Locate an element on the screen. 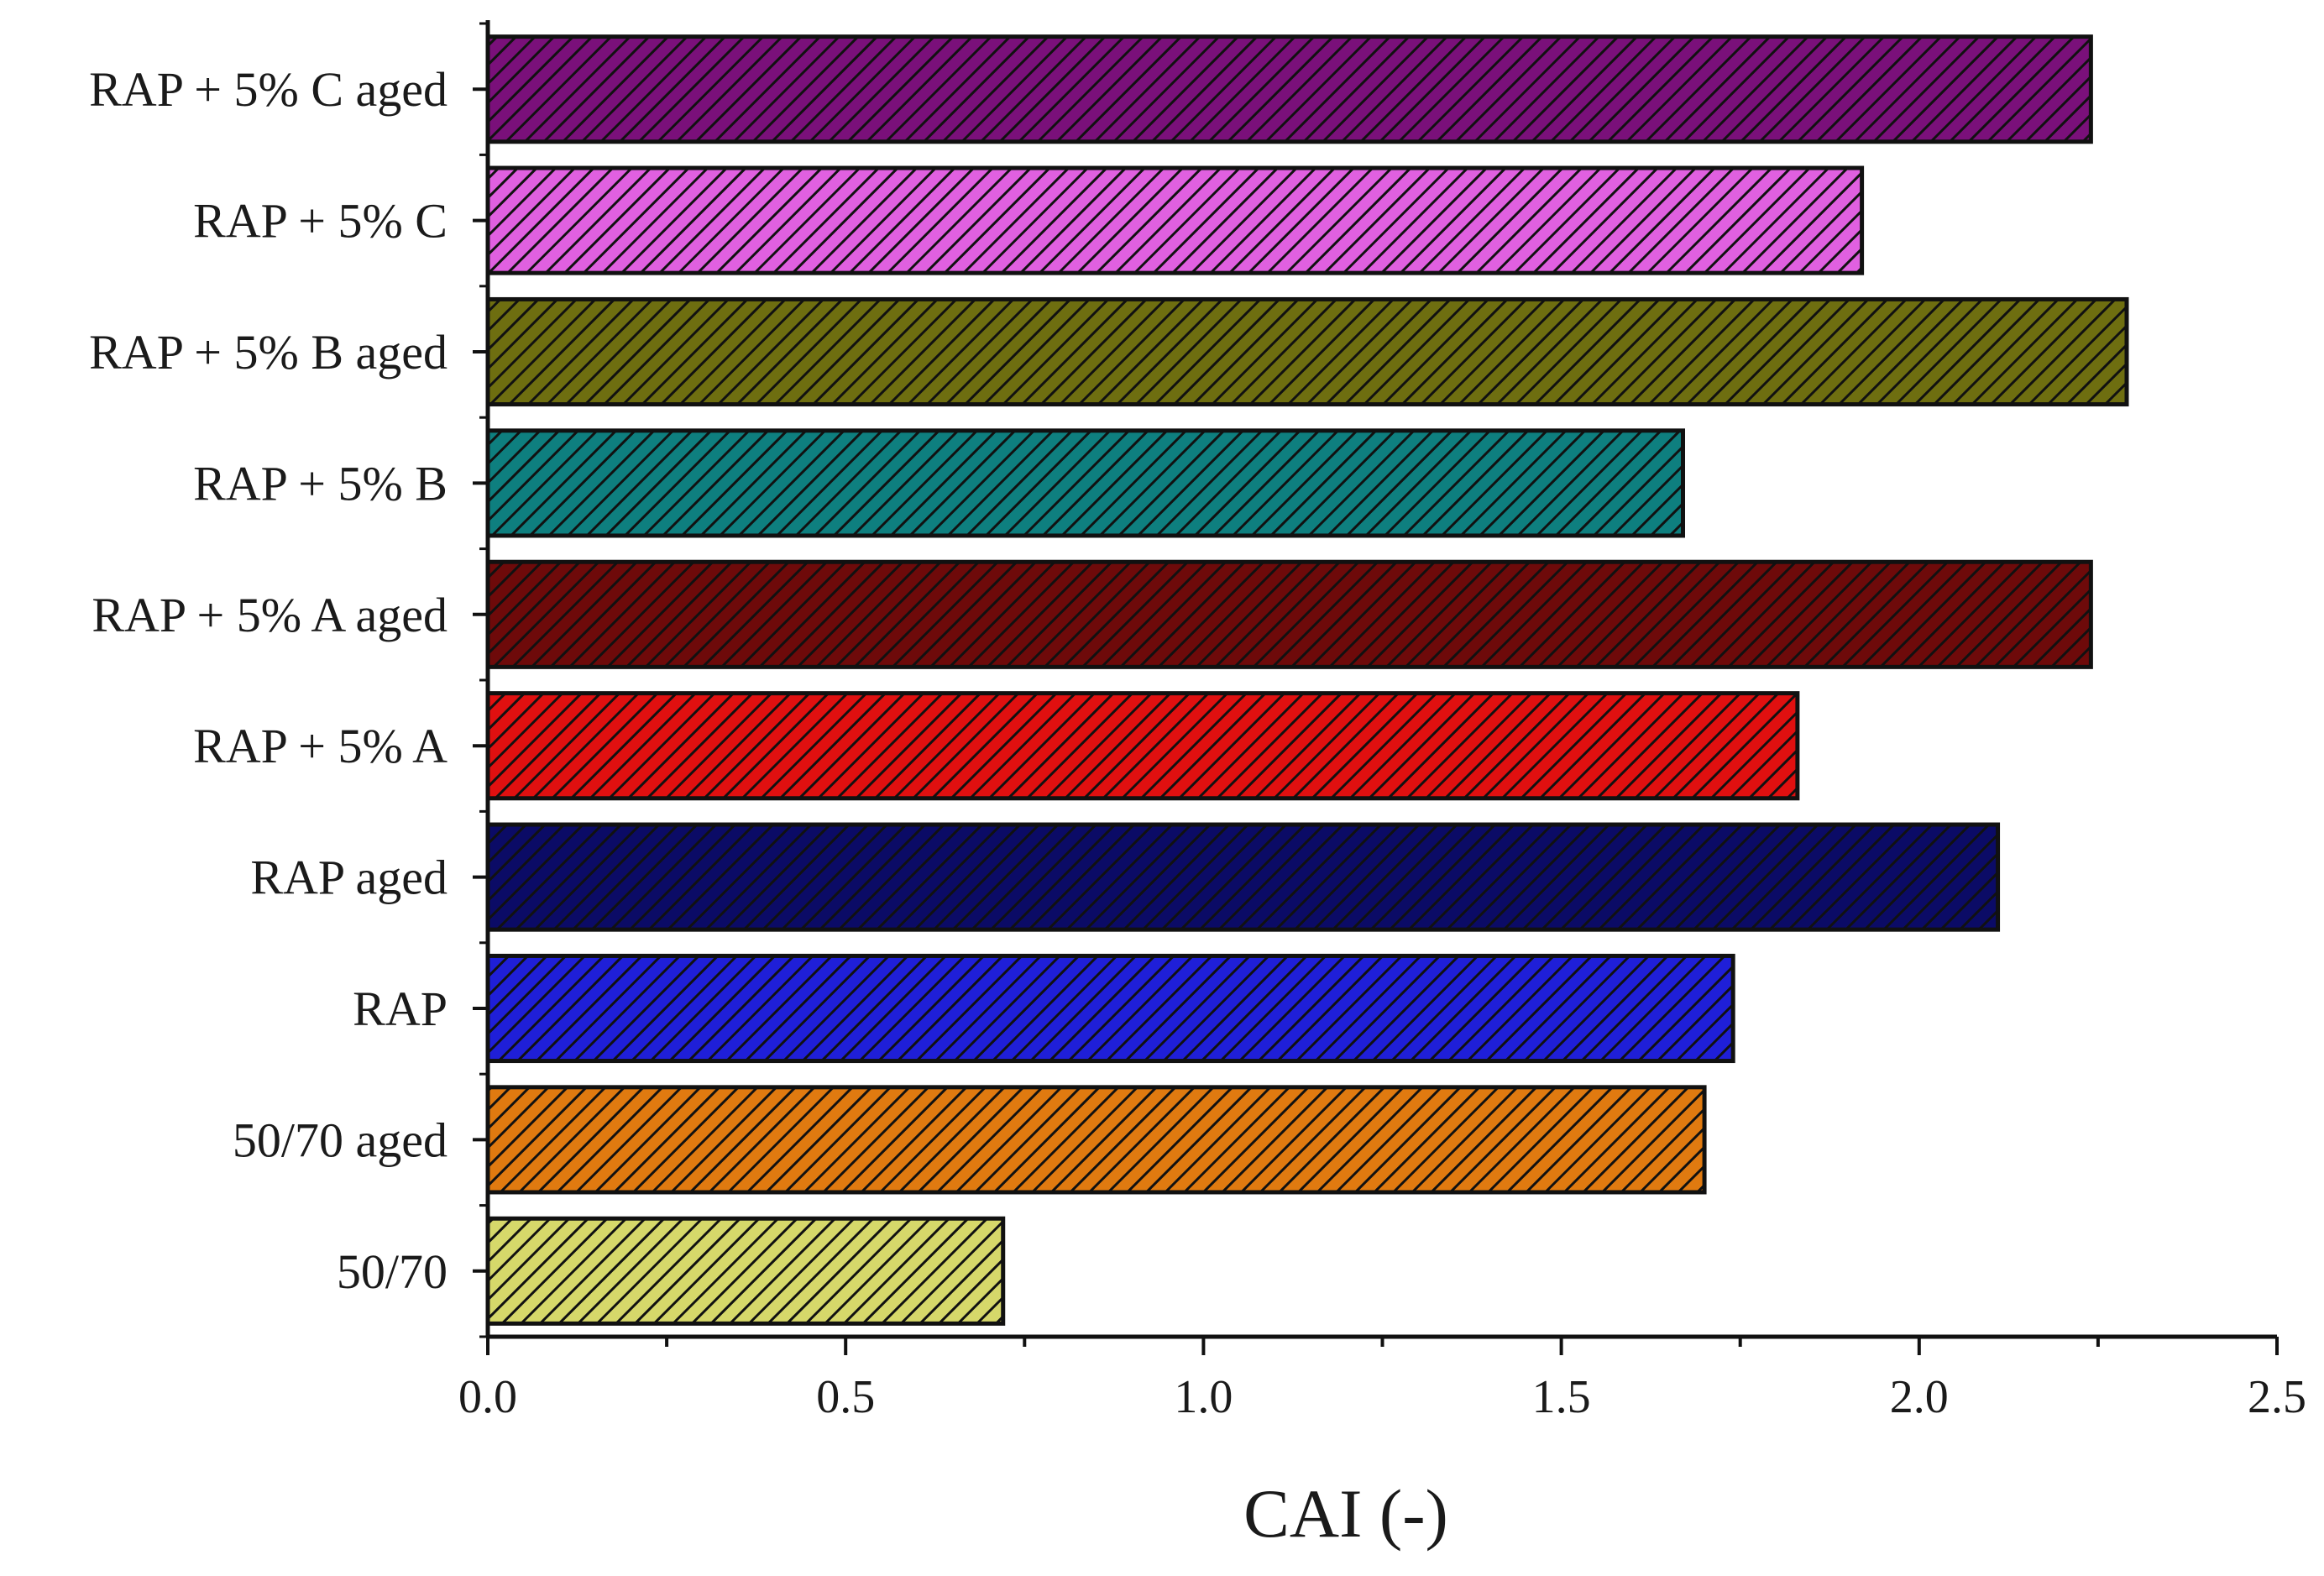  category-label: RAP + 5% B is located at coordinates (321, 483).